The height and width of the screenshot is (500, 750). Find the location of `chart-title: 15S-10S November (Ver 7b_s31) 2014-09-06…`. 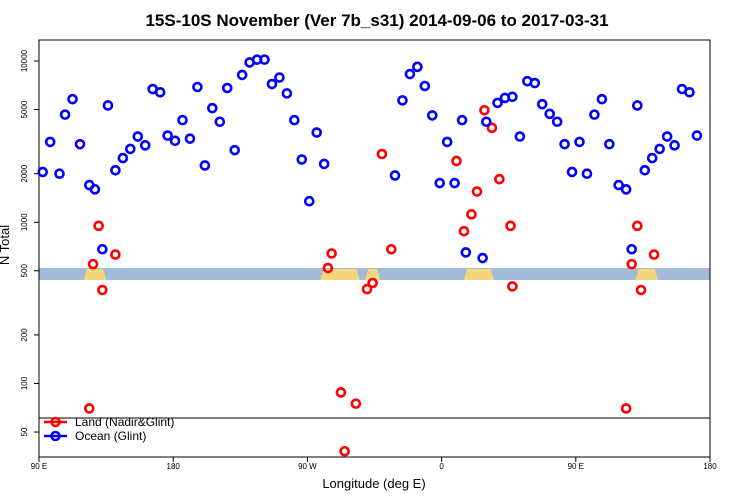

chart-title: 15S-10S November (Ver 7b_s31) 2014-09-06… is located at coordinates (376, 20).